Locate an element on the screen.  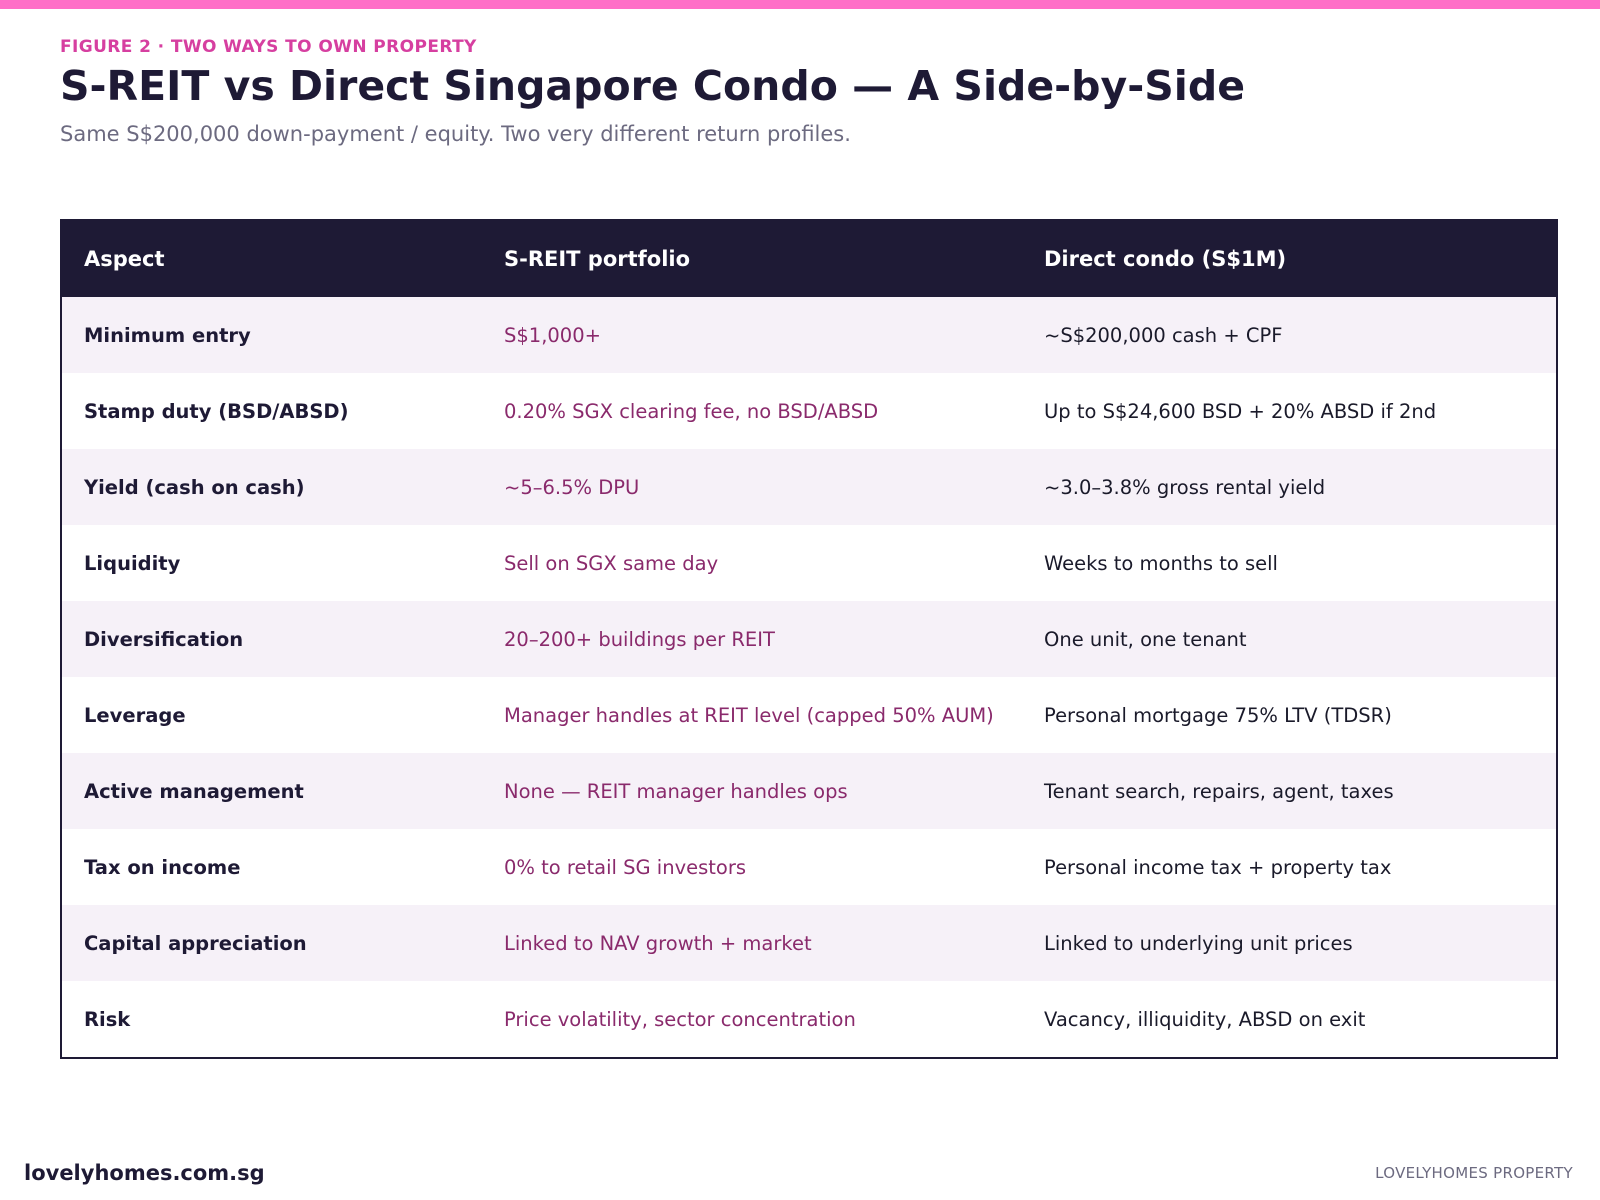
footer-brand: LOVELYHOMES PROPERTY is located at coordinates (1474, 1173).